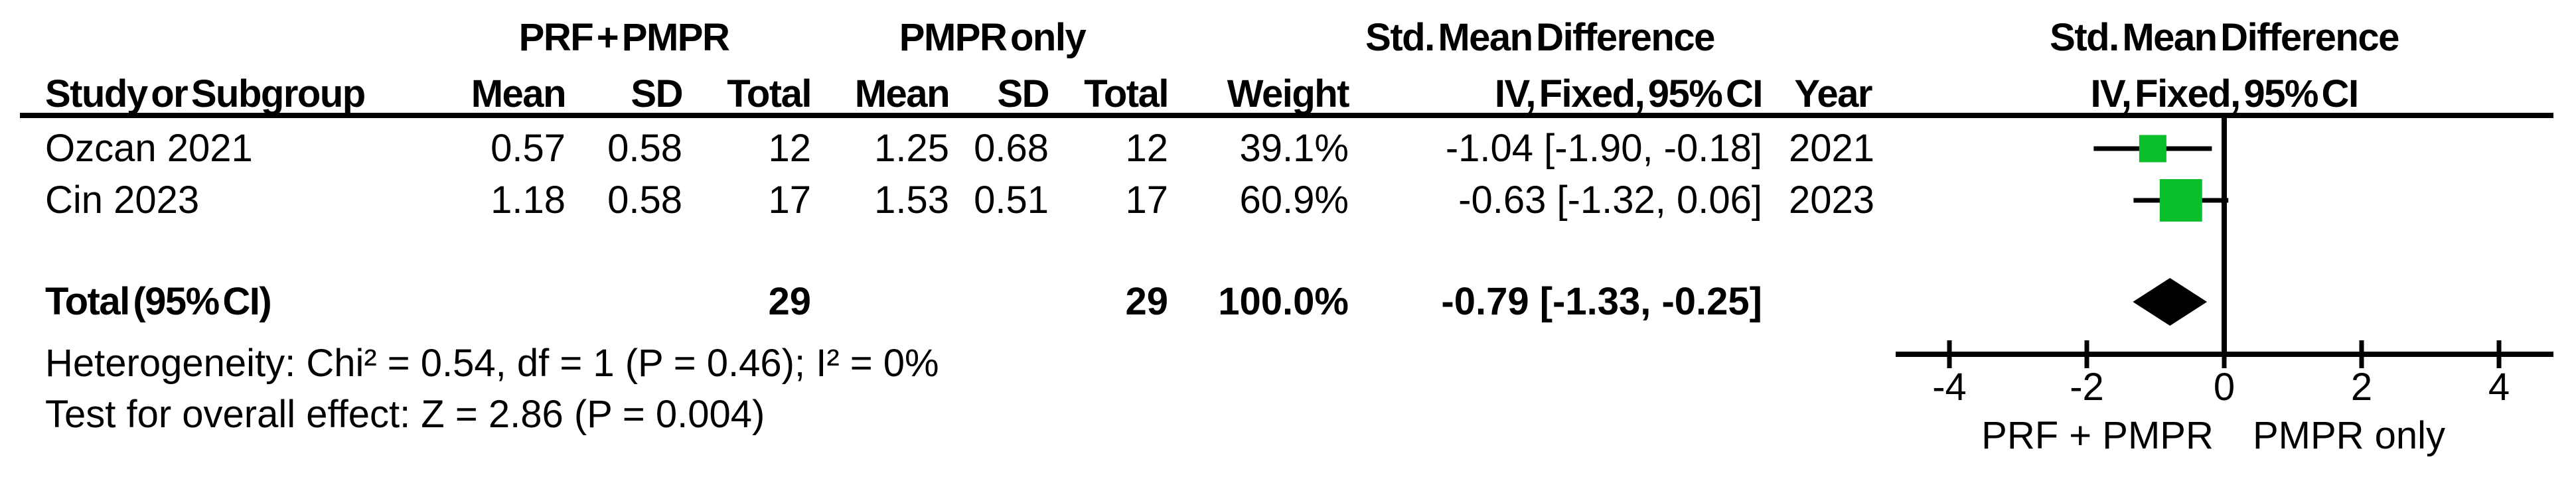  I want to click on study-n-2: 12, so click(1146, 148).